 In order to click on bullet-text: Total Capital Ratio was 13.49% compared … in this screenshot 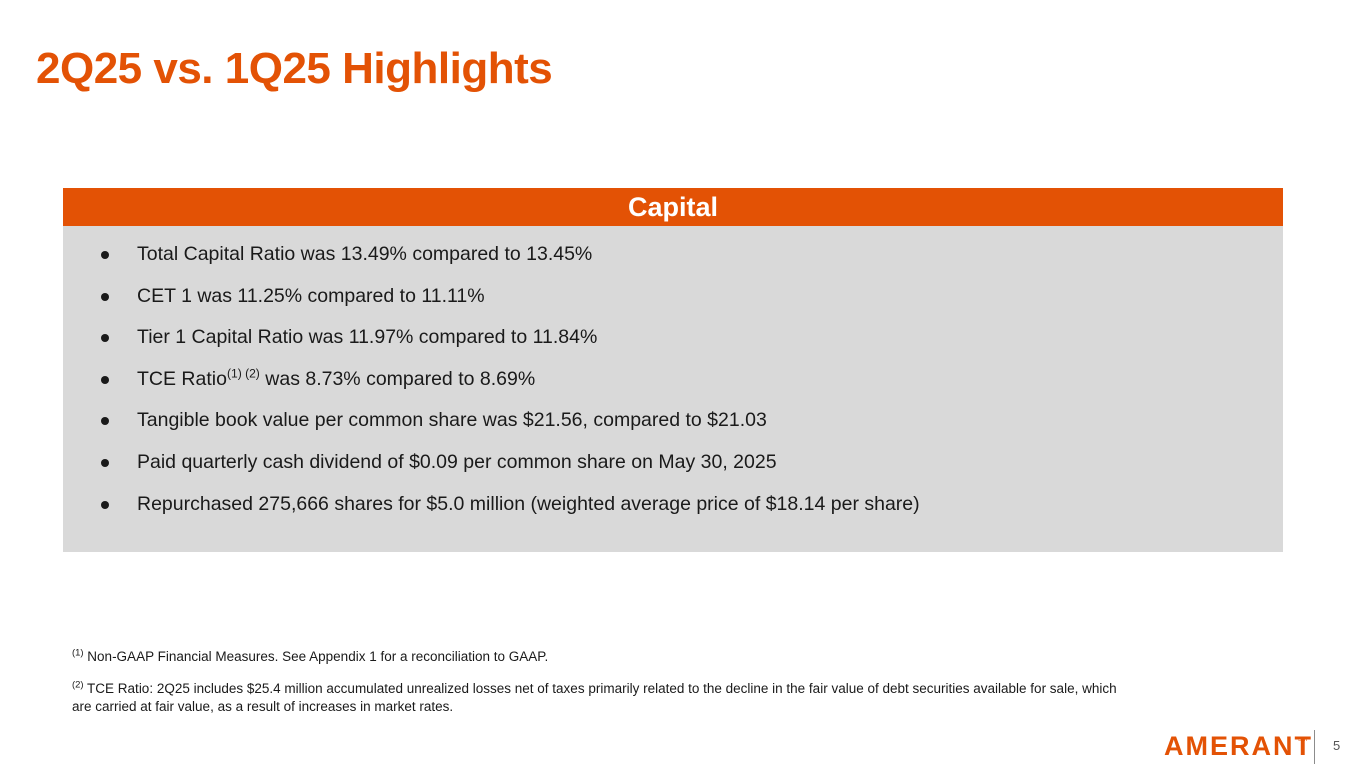, I will do `click(365, 254)`.